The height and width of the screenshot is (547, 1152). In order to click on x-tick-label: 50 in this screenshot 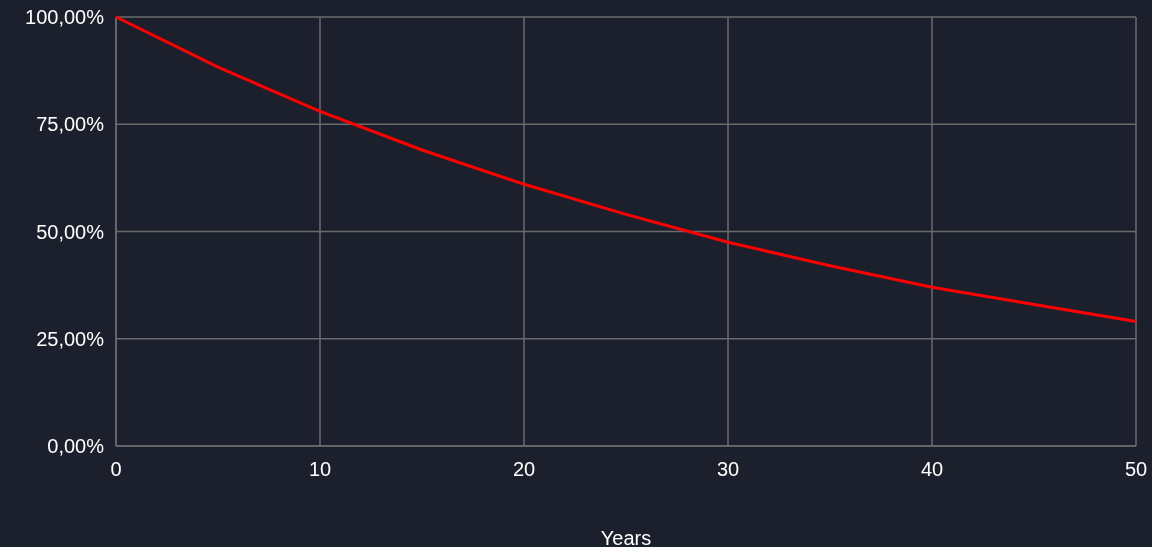, I will do `click(1136, 469)`.